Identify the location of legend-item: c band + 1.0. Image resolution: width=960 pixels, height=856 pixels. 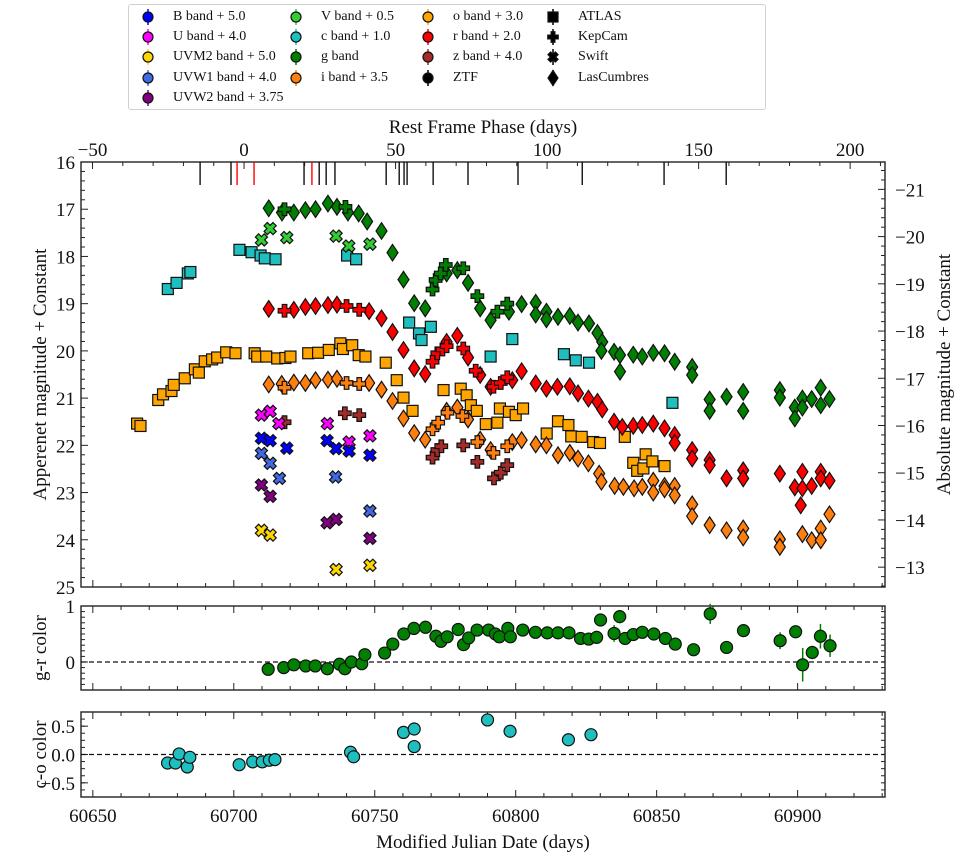
(339, 37).